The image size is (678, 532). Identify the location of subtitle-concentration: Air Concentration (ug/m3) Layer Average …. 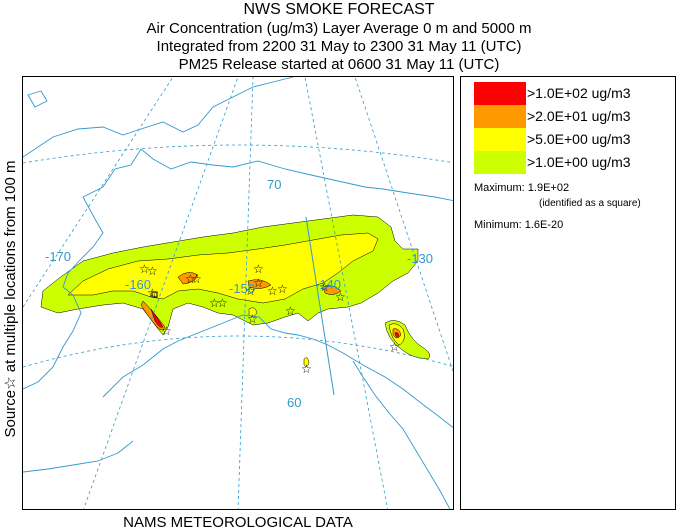
(339, 28).